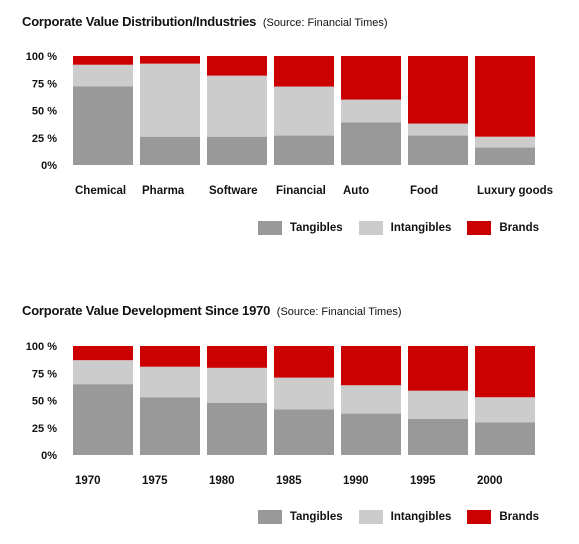 The width and height of the screenshot is (579, 544). Describe the element at coordinates (289, 481) in the screenshot. I see `category-label: 1985` at that location.